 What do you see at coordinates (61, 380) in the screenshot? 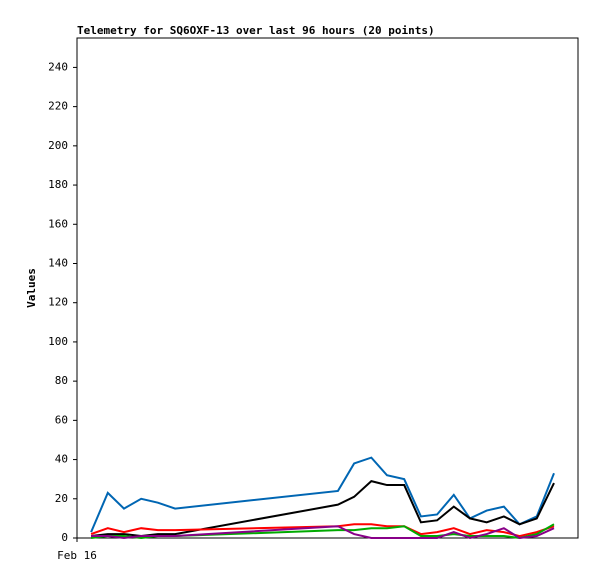
I see `y-tick-label: 80` at bounding box center [61, 380].